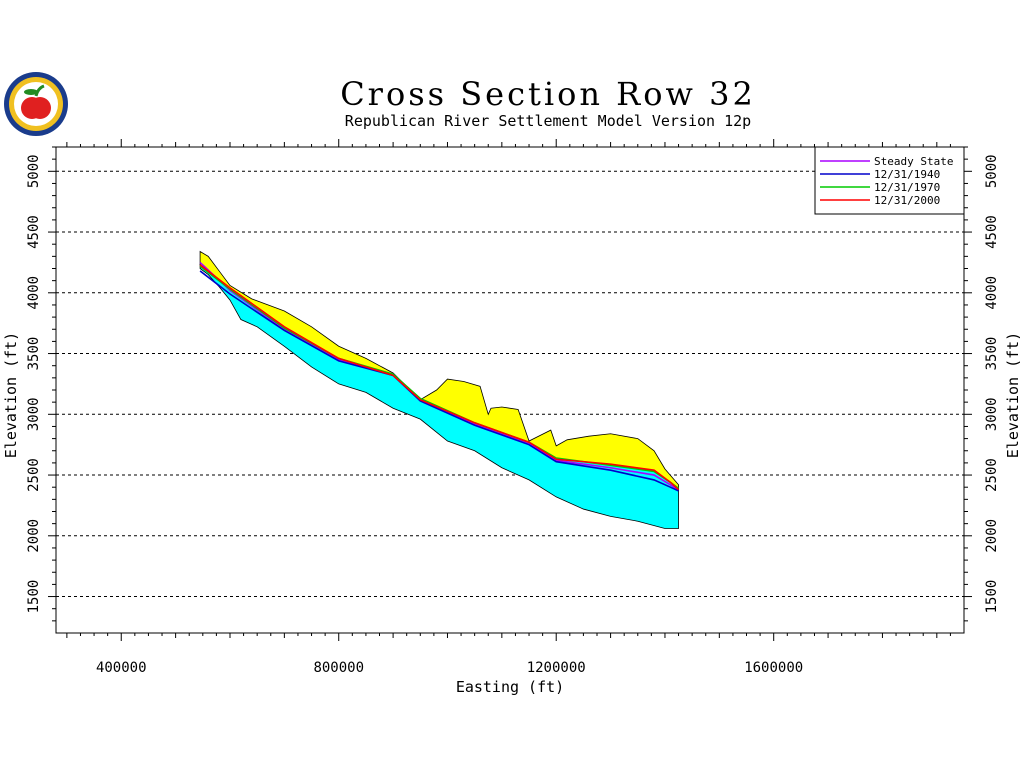 The width and height of the screenshot is (1024, 768). What do you see at coordinates (34, 475) in the screenshot?
I see `y-tick-label-left: 2500` at bounding box center [34, 475].